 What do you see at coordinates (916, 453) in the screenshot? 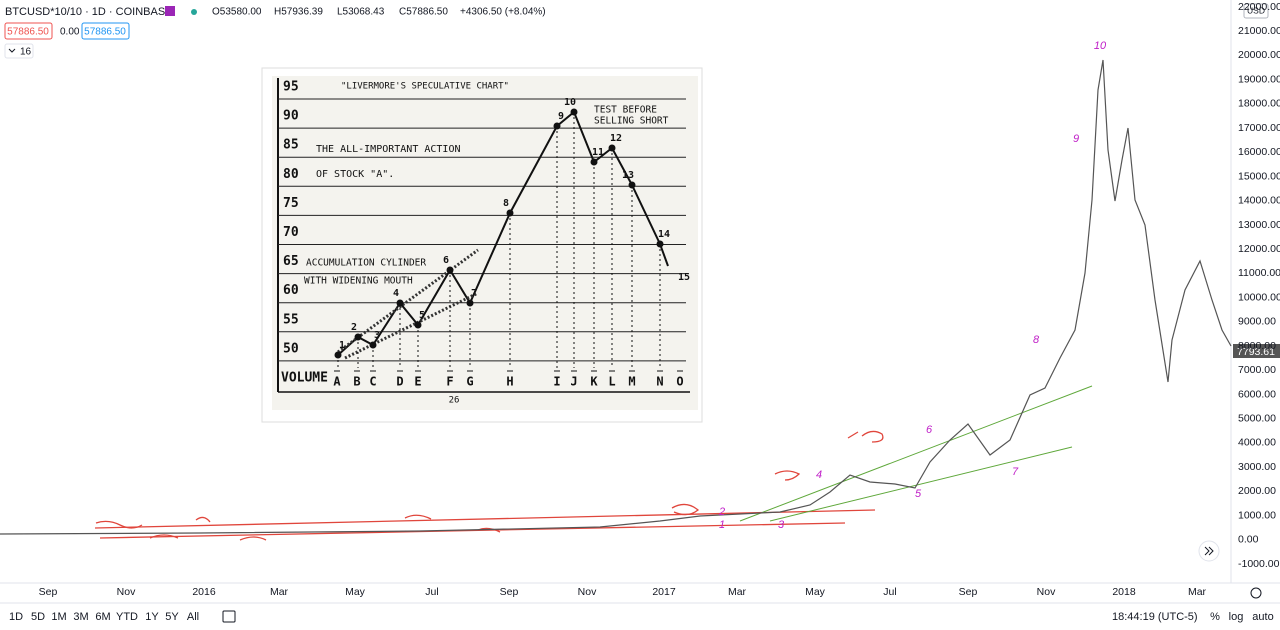
I see `green-trendlines` at bounding box center [916, 453].